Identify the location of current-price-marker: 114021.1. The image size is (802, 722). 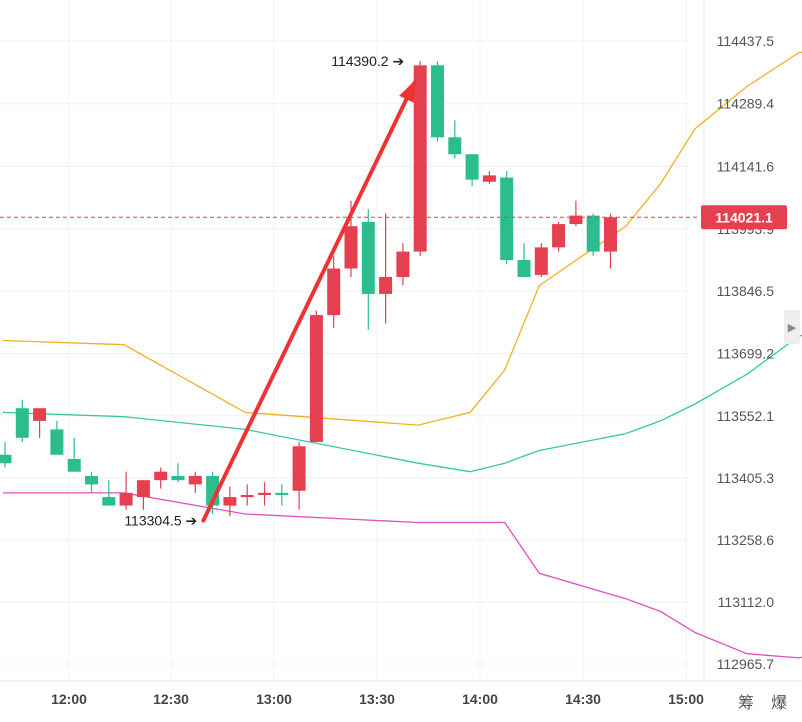
(393, 217).